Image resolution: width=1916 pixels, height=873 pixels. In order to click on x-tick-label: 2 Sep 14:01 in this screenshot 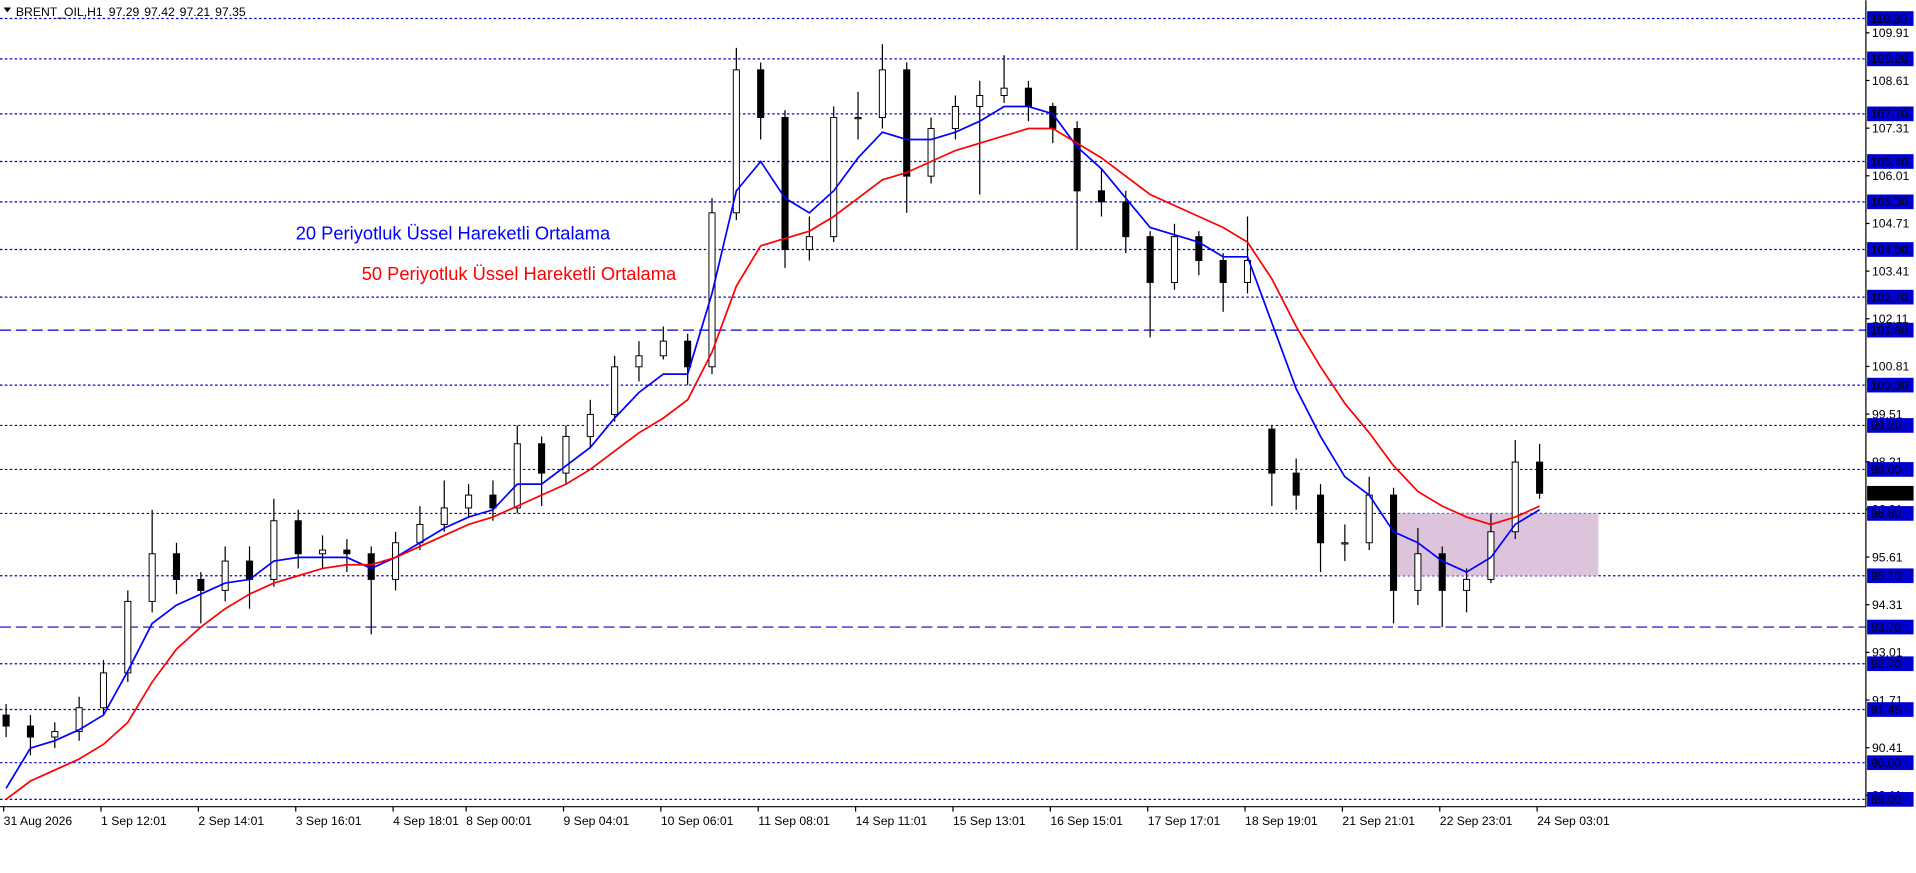, I will do `click(231, 821)`.